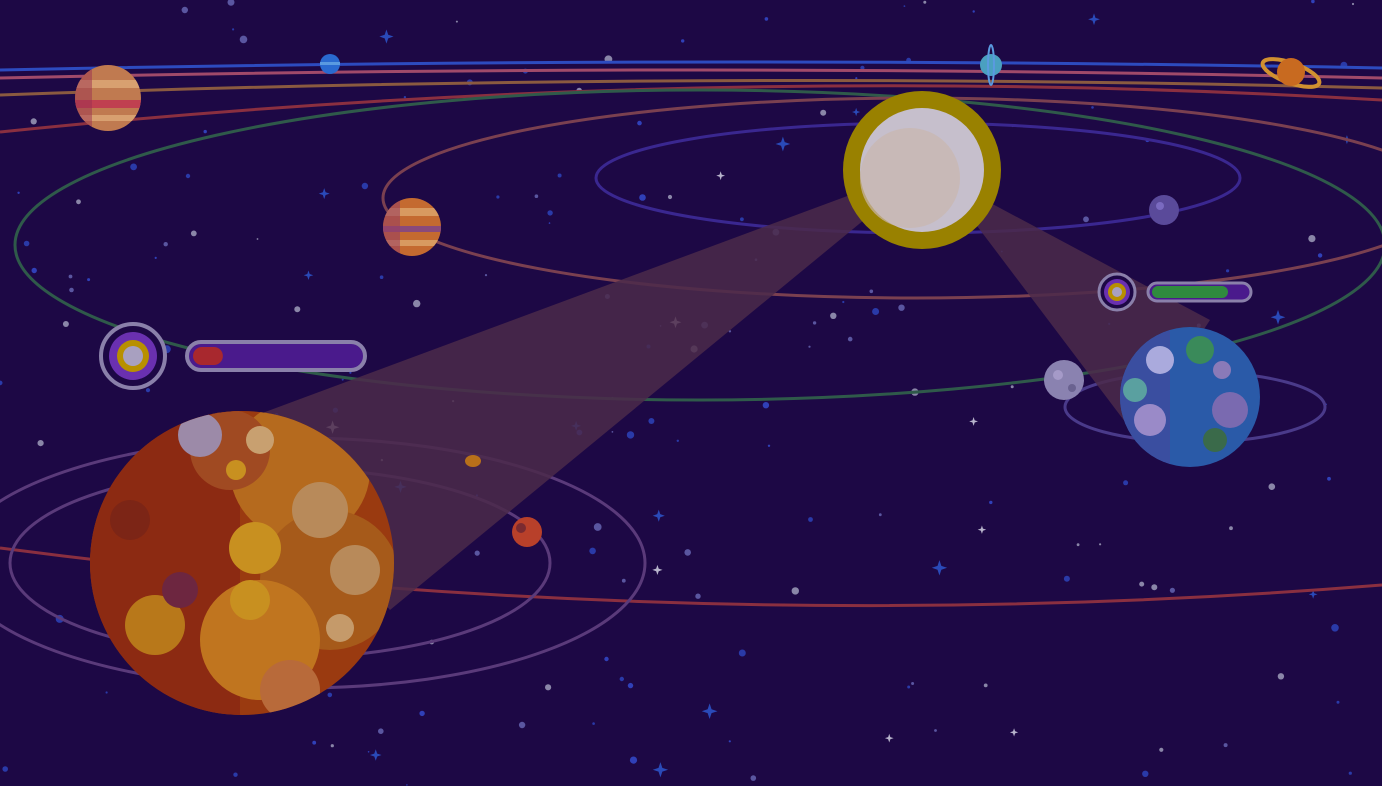 The image size is (1382, 786). I want to click on lava-planet-icon, so click(245, 560).